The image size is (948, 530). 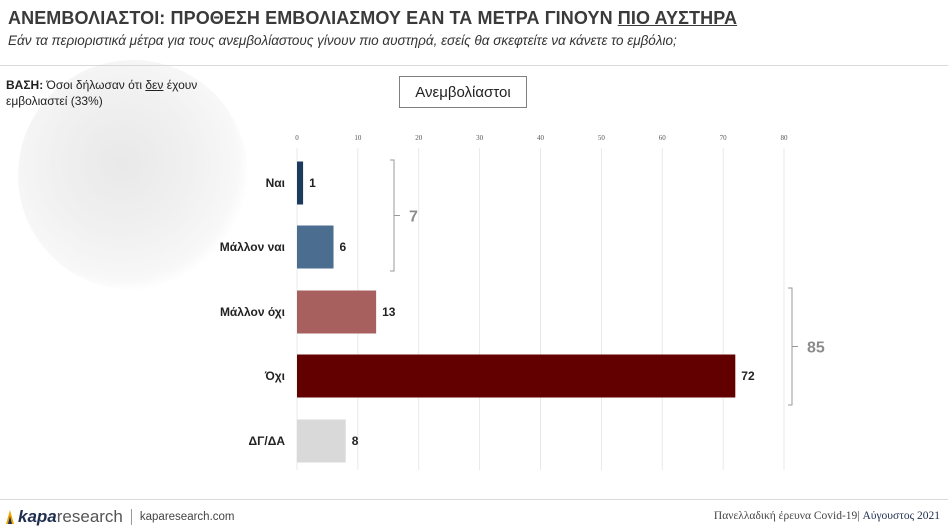 I want to click on kapa-logo-icon, so click(x=10, y=517).